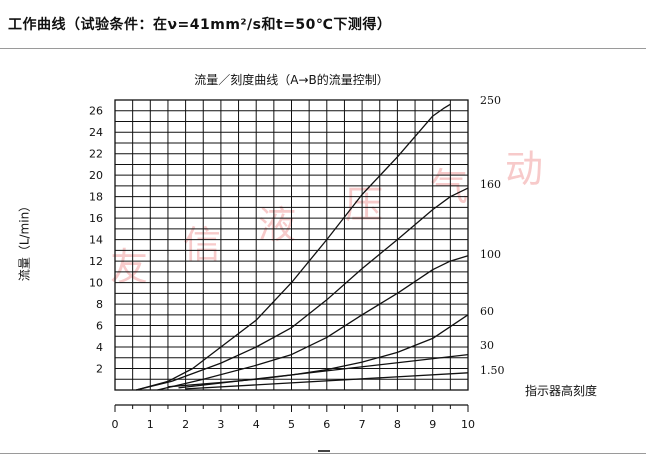 Image resolution: width=646 pixels, height=458 pixels. I want to click on y-tick-label: 18, so click(96, 197).